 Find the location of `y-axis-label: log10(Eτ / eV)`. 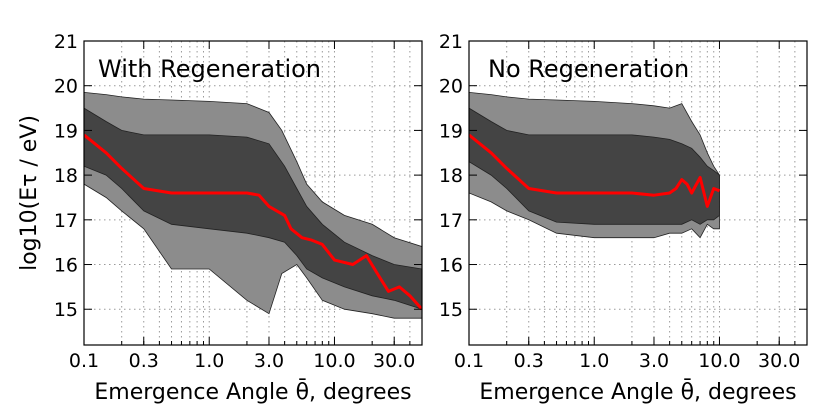

y-axis-label: log10(Eτ / eV) is located at coordinates (29, 193).